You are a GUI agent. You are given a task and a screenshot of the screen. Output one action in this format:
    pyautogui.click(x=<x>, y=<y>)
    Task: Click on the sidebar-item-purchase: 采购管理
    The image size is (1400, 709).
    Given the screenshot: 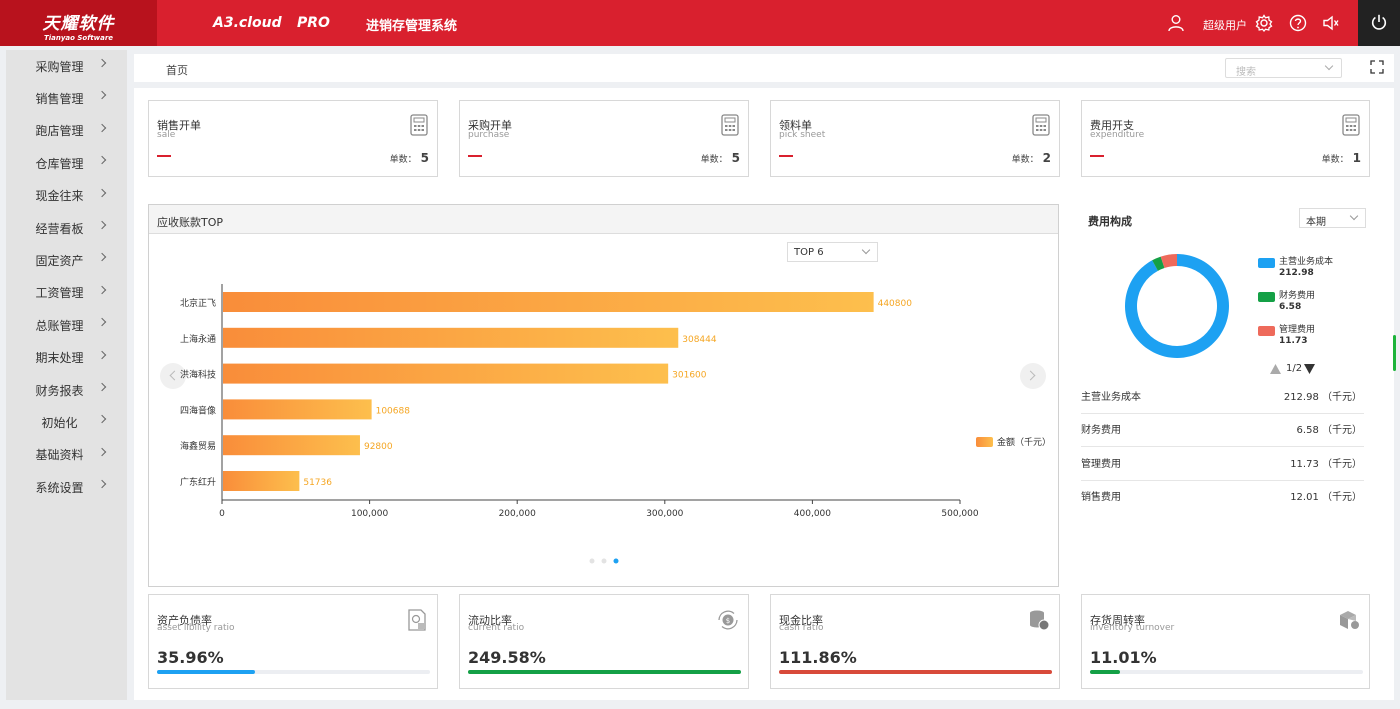 What is the action you would take?
    pyautogui.click(x=66, y=66)
    